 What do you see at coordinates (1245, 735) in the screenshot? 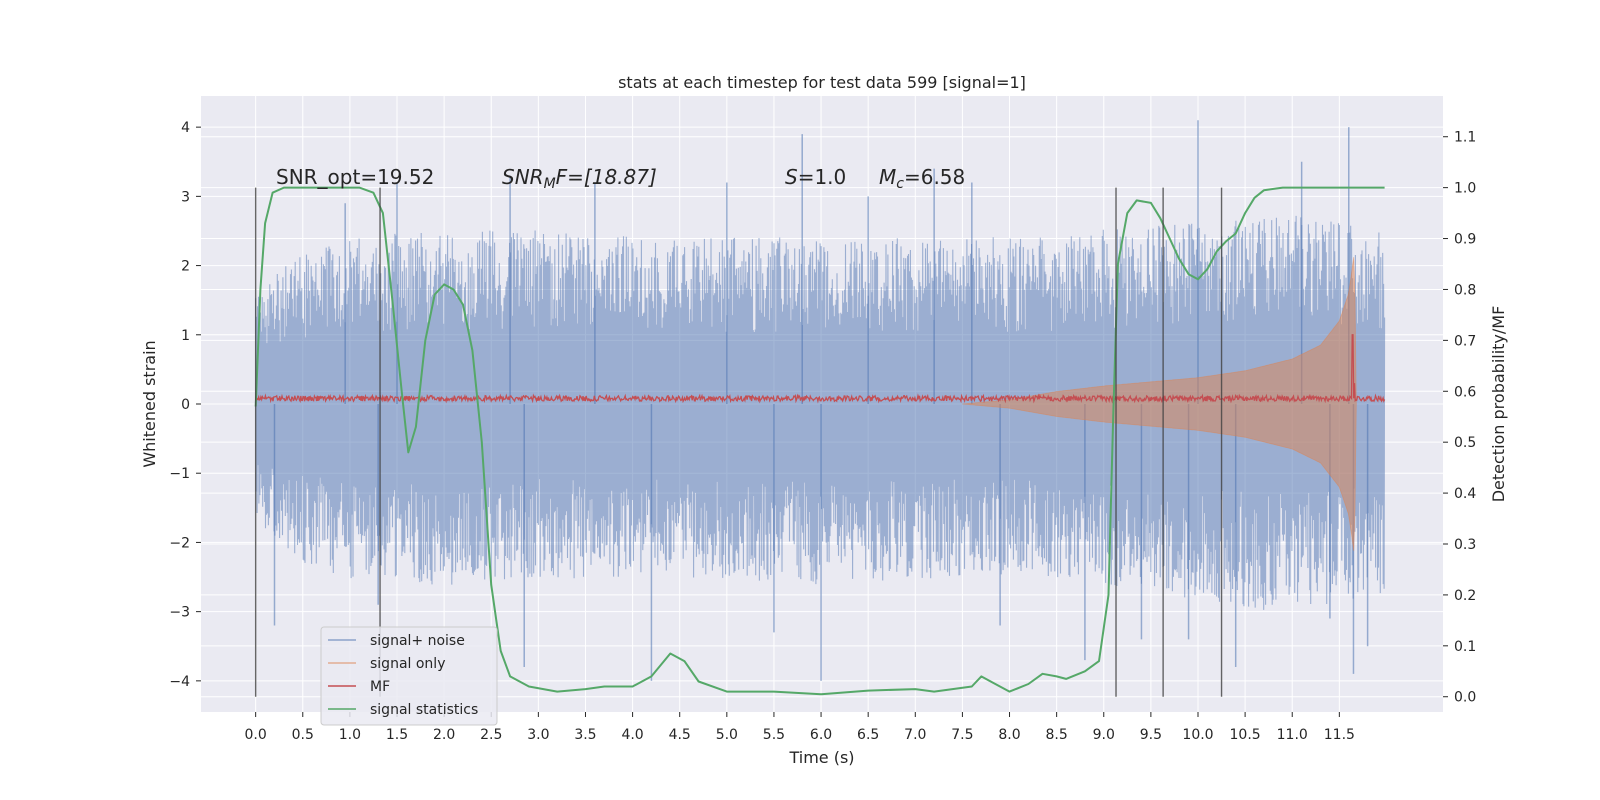
I see `x-tick-label: 10.5` at bounding box center [1245, 735].